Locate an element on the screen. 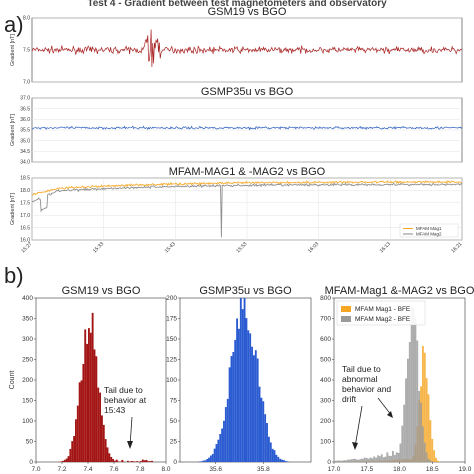  x-tick-label: 15:33 is located at coordinates (98, 247).